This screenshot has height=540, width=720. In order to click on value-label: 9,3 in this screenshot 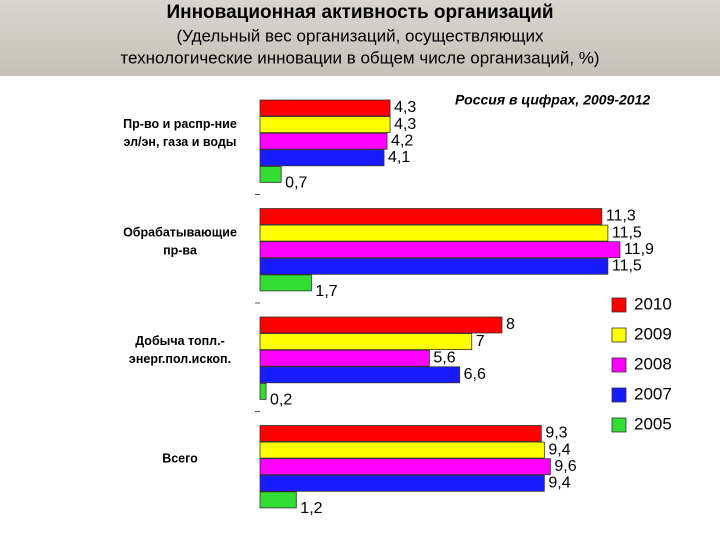, I will do `click(556, 433)`.